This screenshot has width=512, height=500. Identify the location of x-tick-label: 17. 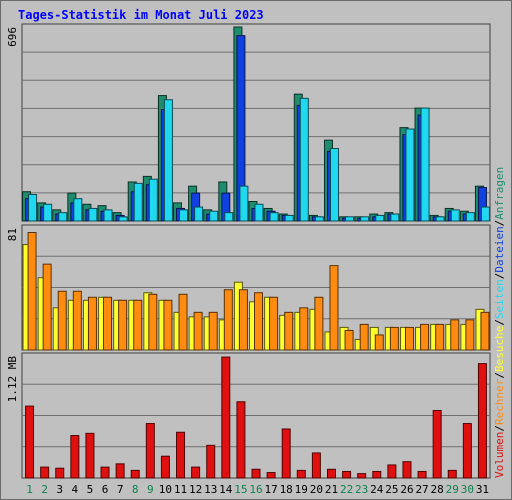
(270, 489).